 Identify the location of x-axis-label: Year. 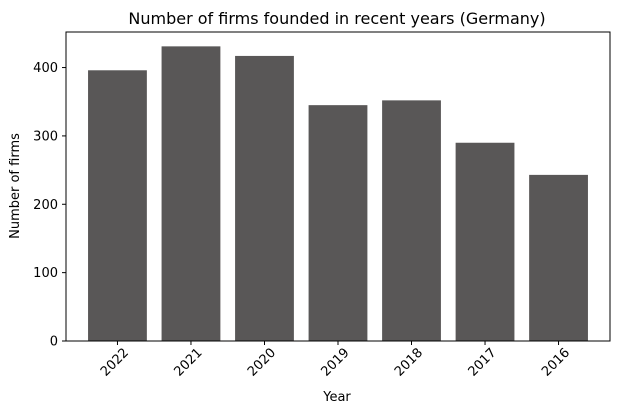
(336, 397).